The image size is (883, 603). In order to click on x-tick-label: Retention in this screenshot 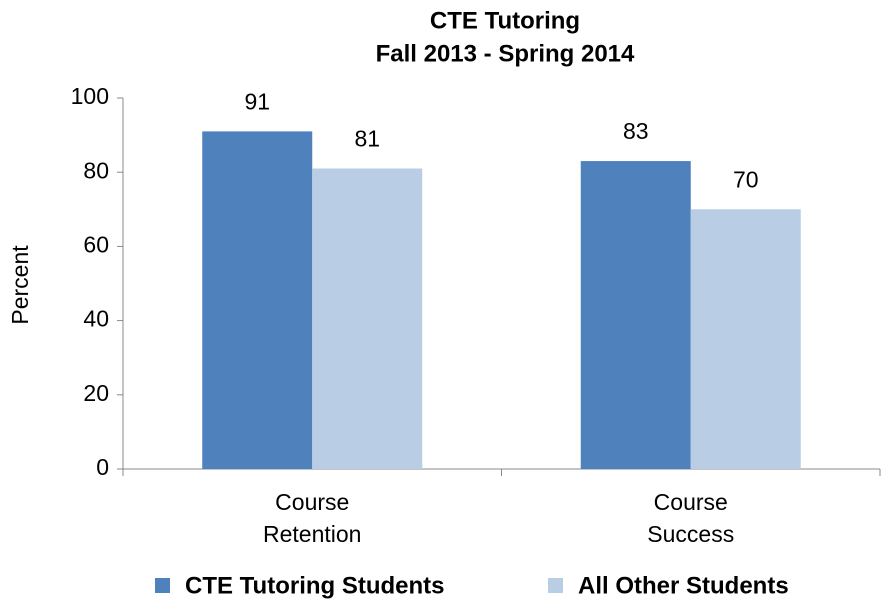, I will do `click(312, 534)`.